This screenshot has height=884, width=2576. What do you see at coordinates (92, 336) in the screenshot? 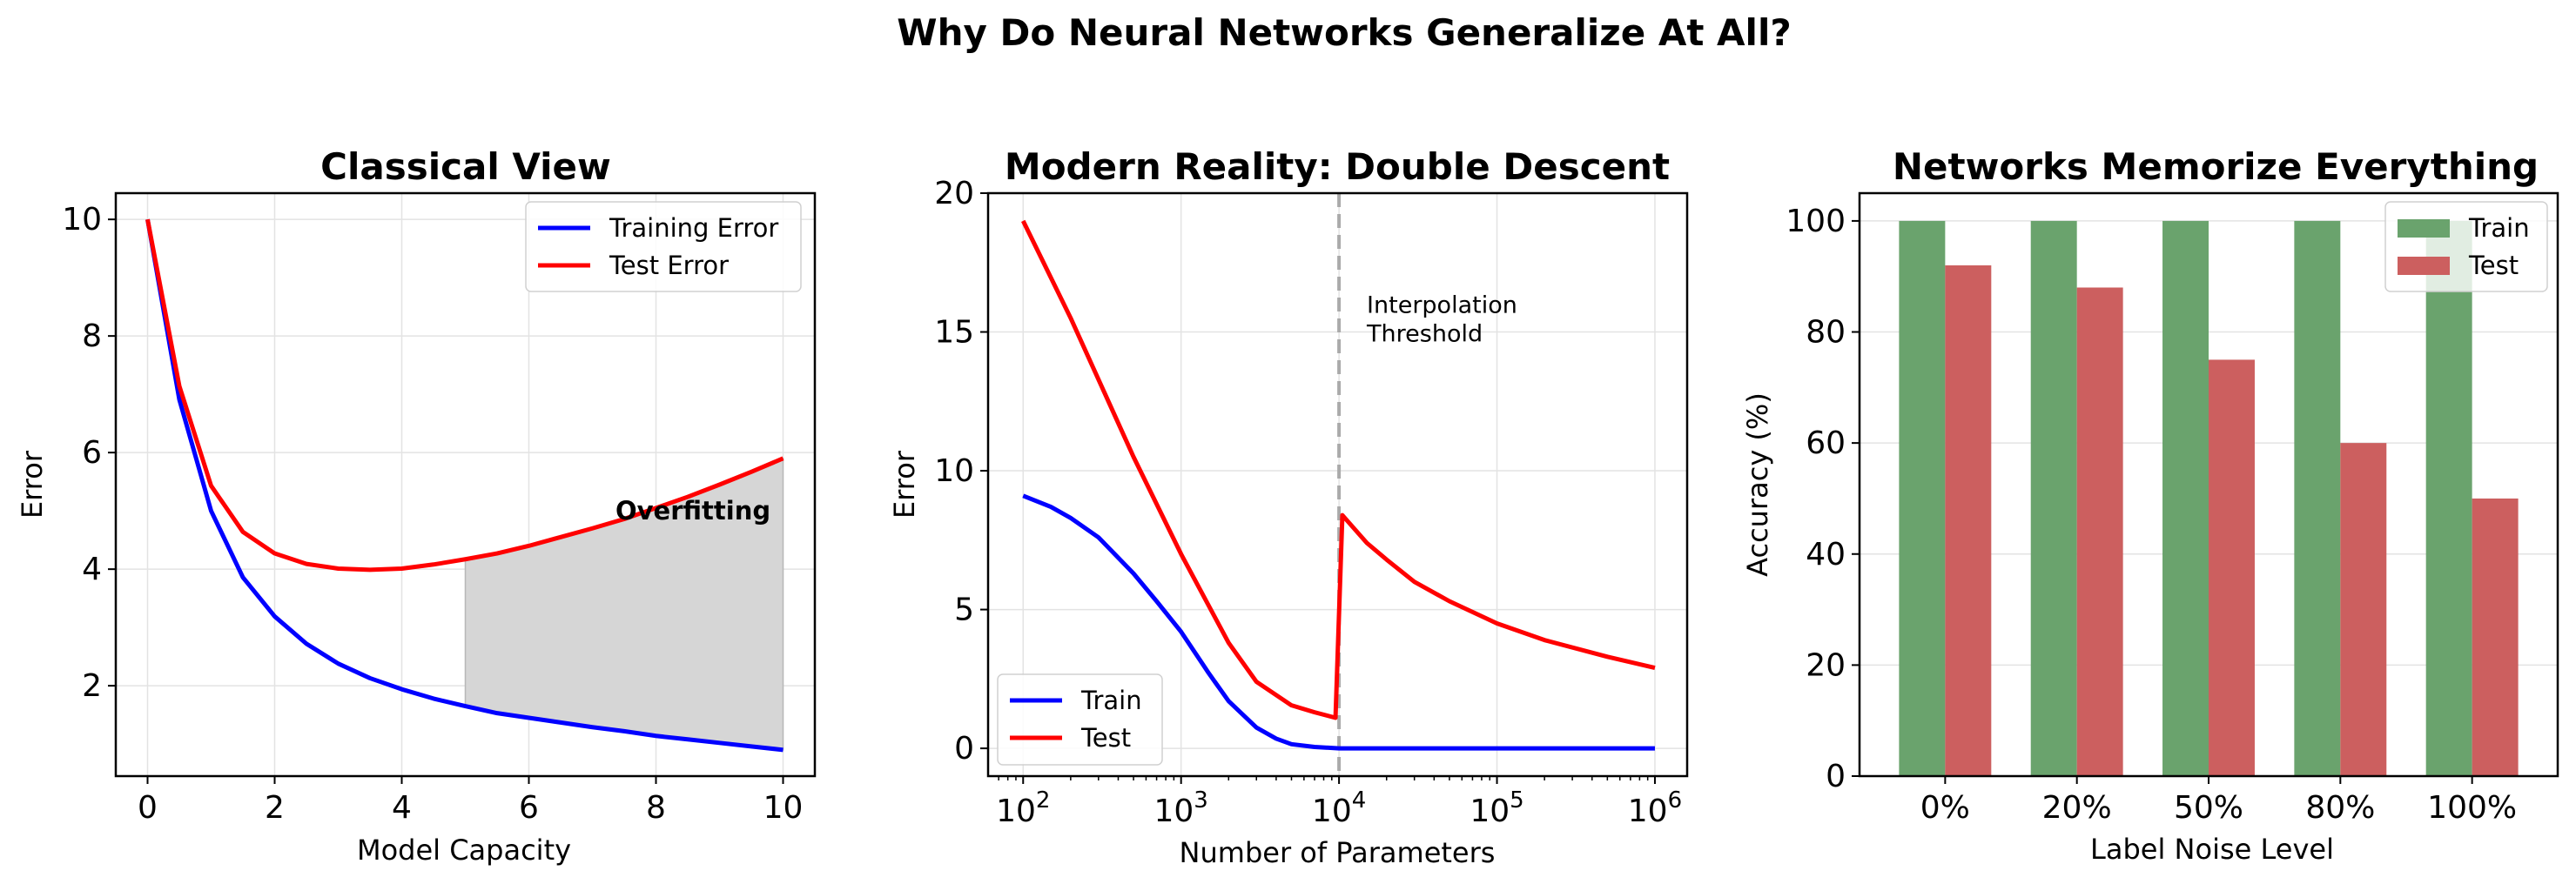
I see `y-tick-label: 8` at bounding box center [92, 336].